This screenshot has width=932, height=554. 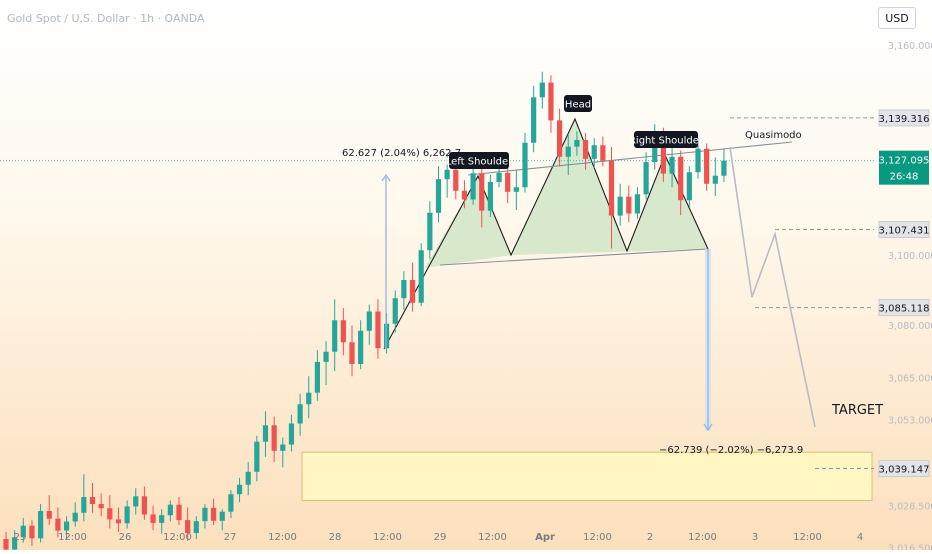 What do you see at coordinates (106, 18) in the screenshot?
I see `symbol-title: Gold Spot / U.S. Dollar · 1h · OANDA` at bounding box center [106, 18].